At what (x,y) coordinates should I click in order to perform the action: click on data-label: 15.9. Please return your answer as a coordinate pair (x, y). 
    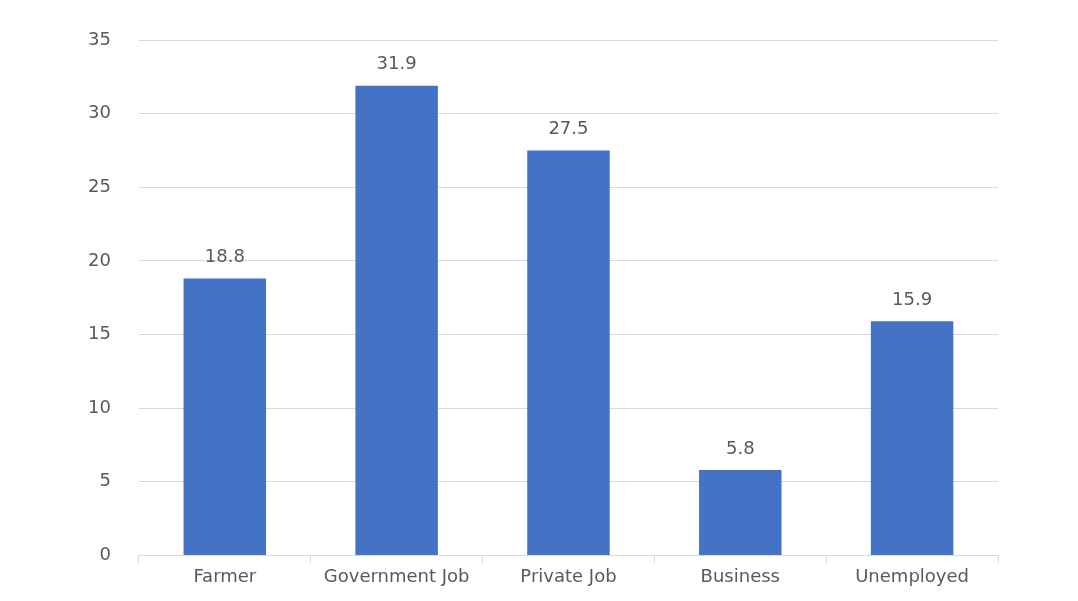
    Looking at the image, I should click on (912, 298).